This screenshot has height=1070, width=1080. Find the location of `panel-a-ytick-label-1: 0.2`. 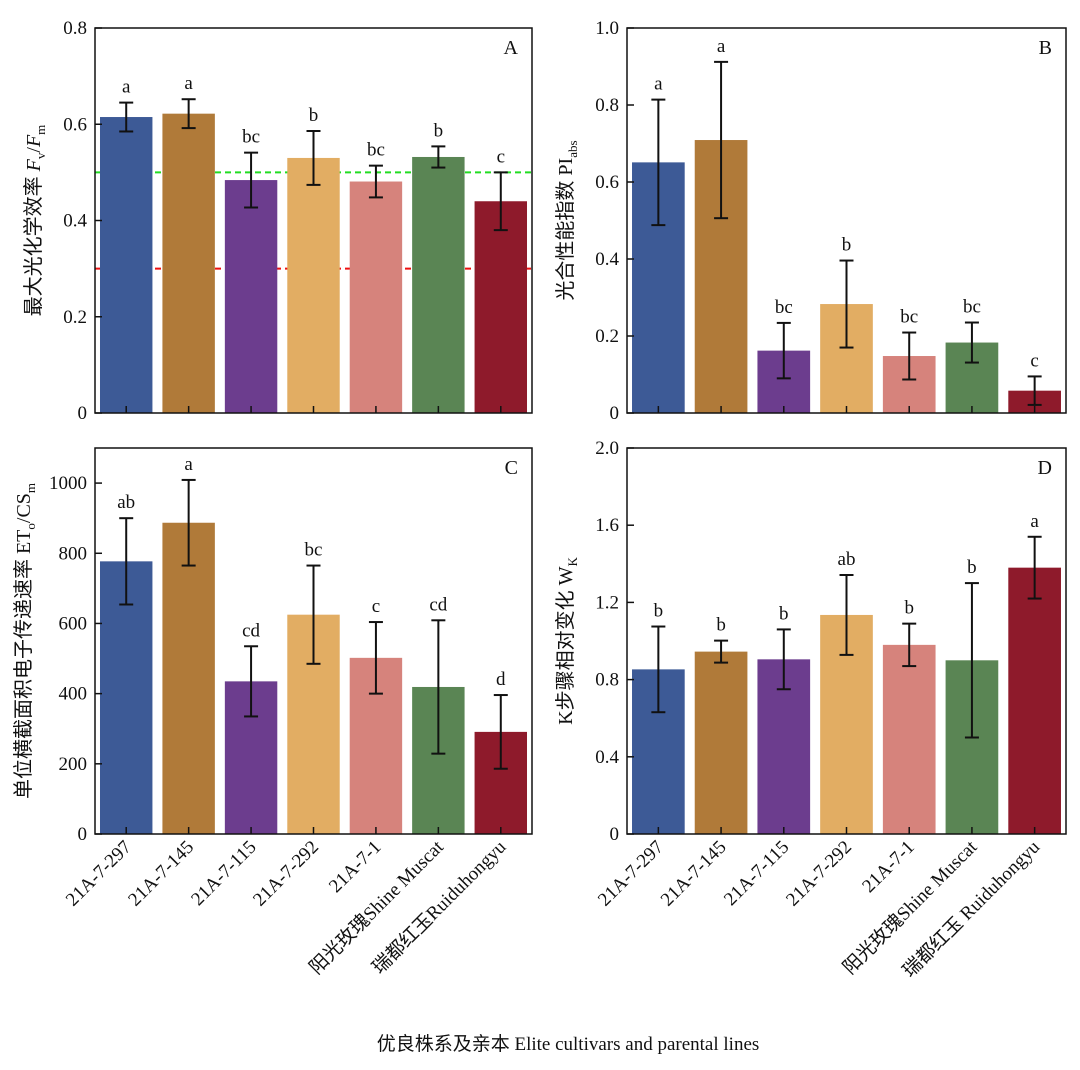

panel-a-ytick-label-1: 0.2 is located at coordinates (75, 317).